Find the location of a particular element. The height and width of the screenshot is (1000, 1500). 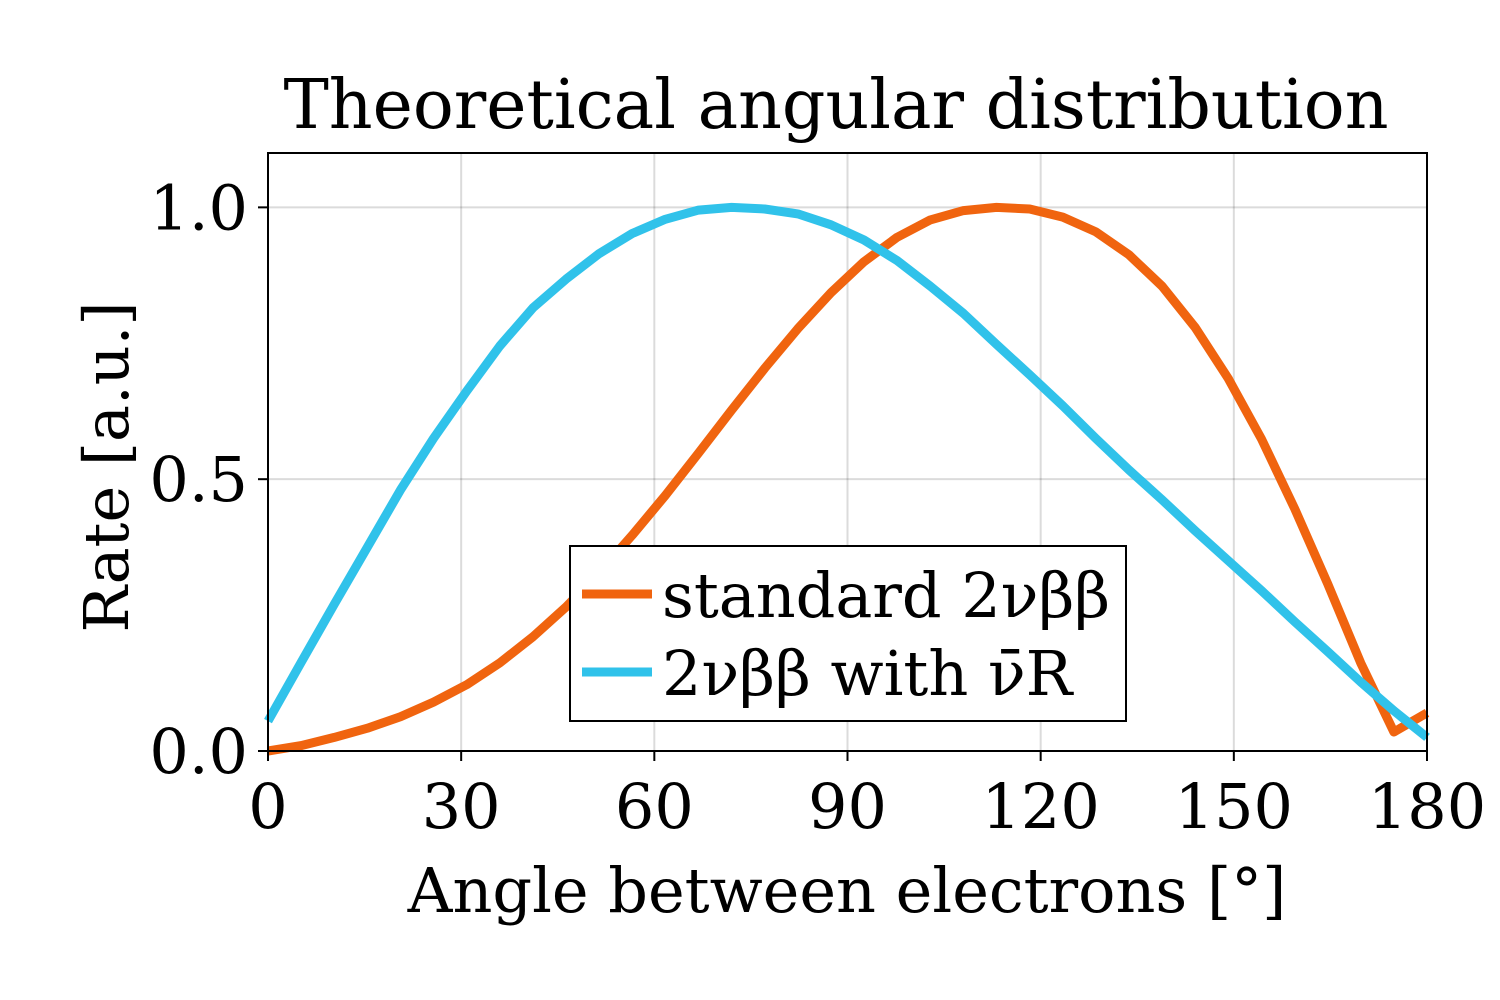

x-tick-label: 90 is located at coordinates (847, 806).